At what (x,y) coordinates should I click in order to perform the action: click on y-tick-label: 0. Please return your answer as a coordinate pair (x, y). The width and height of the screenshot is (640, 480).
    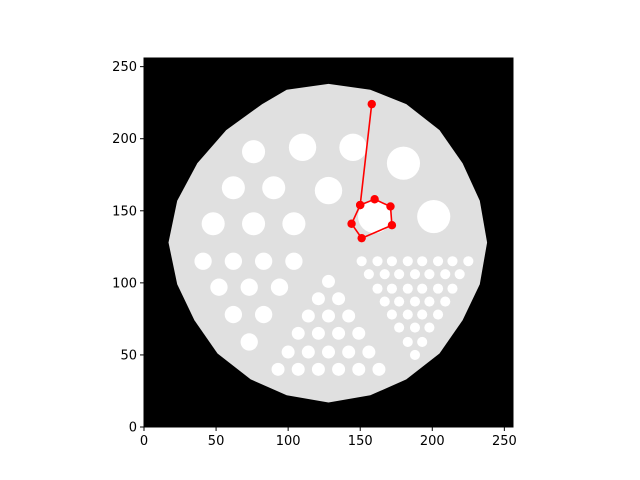
    Looking at the image, I should click on (133, 428).